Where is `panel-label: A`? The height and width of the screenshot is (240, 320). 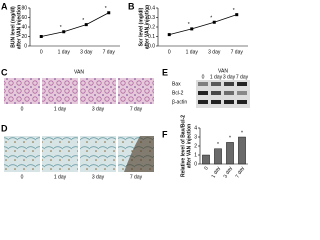
panel-label: A is located at coordinates (4, 6).